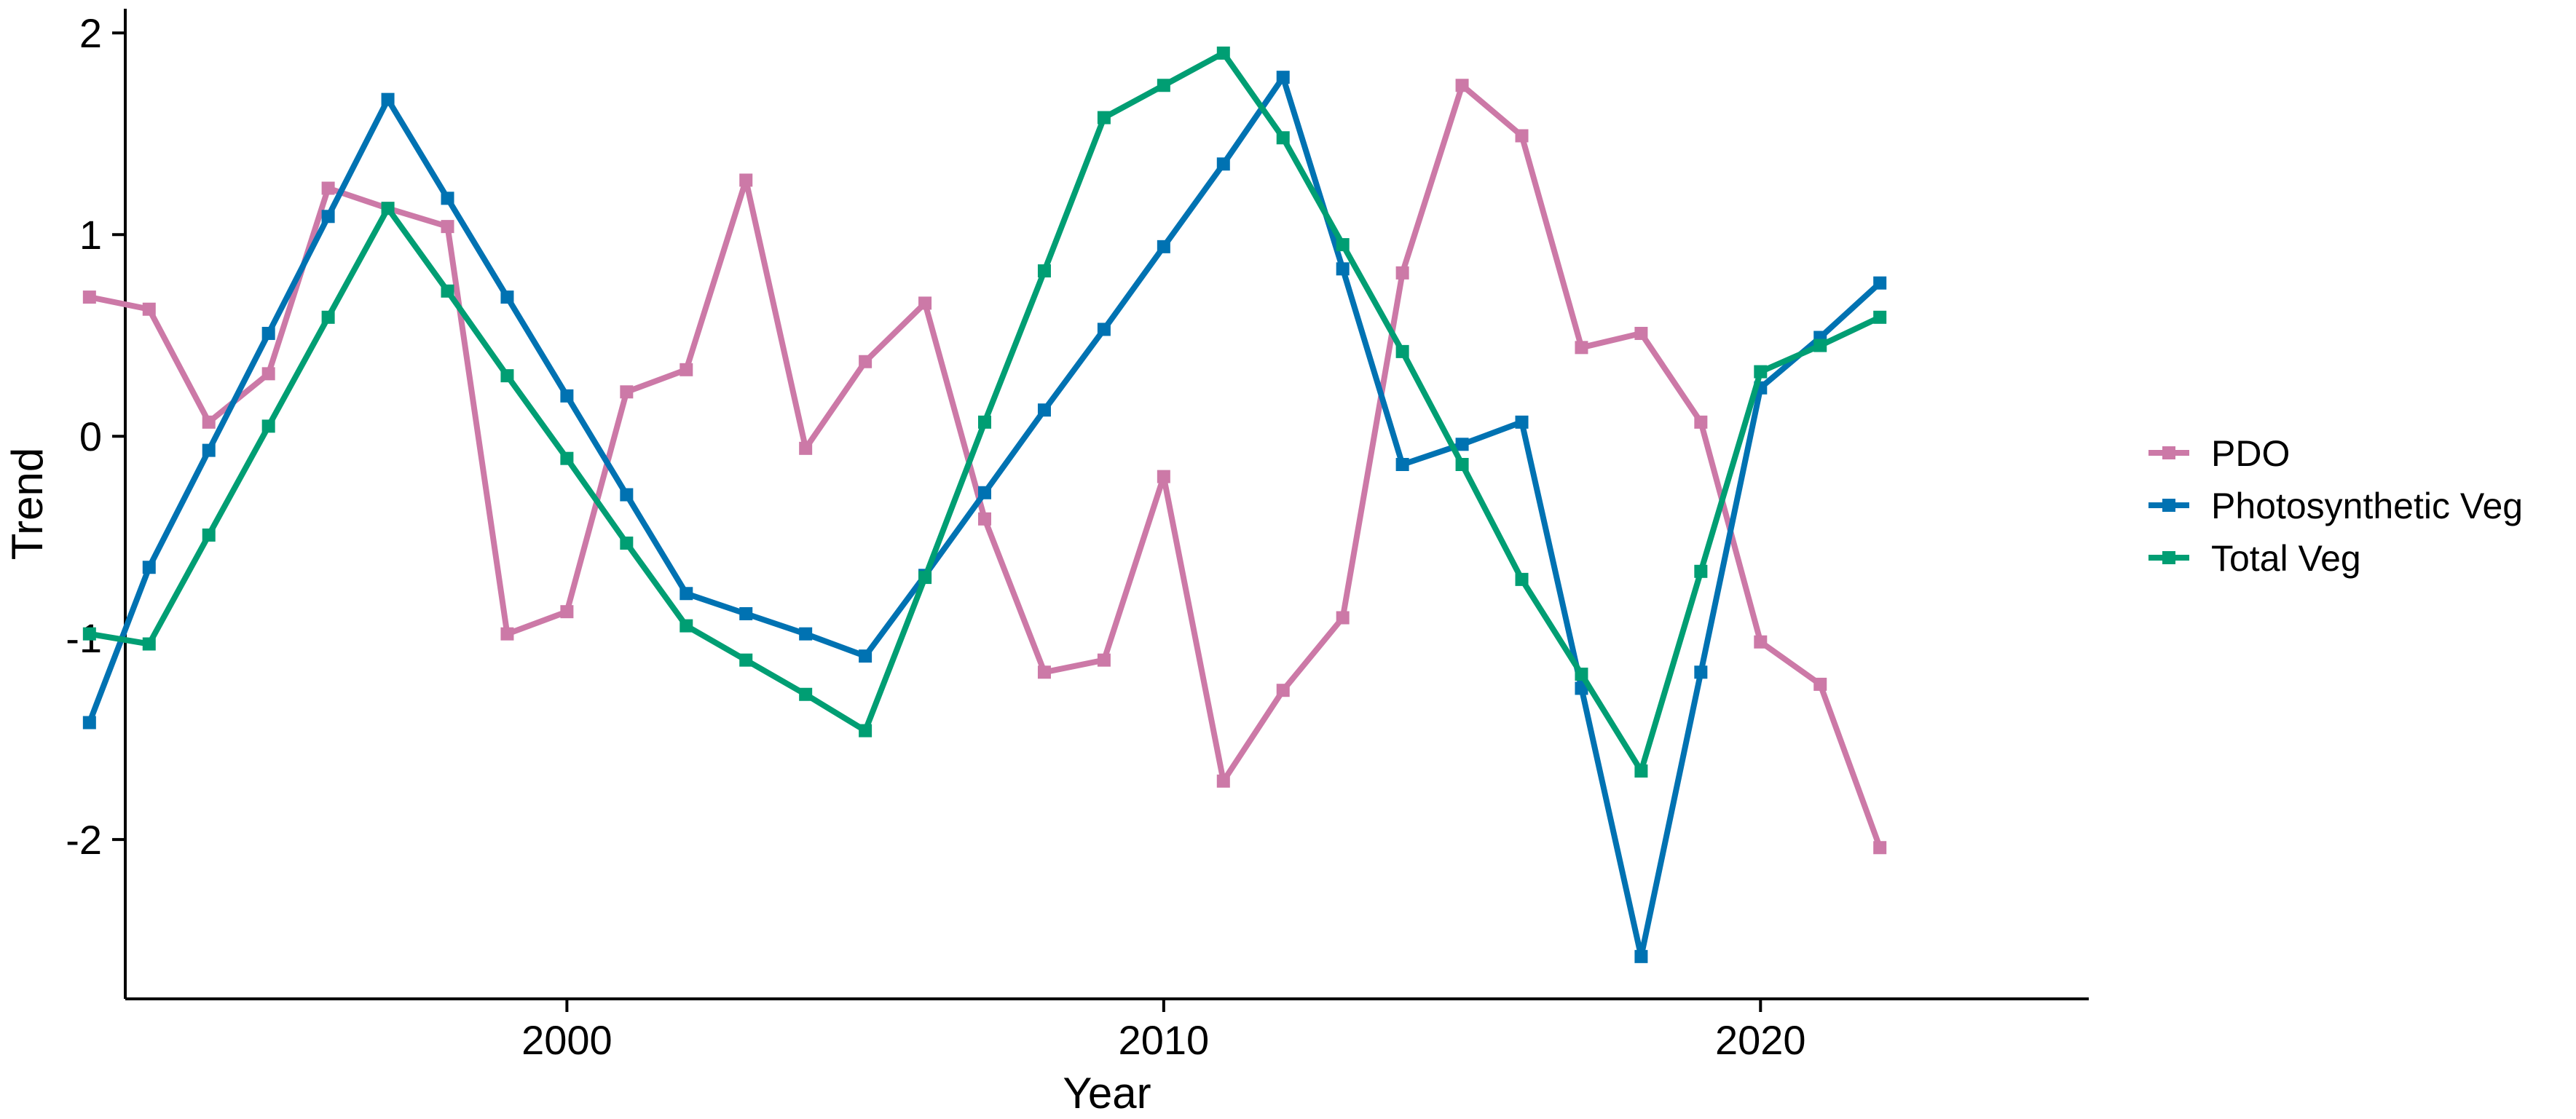 The image size is (2576, 1119). I want to click on x-axis-ticks: 2000 2010 2020, so click(1163, 1031).